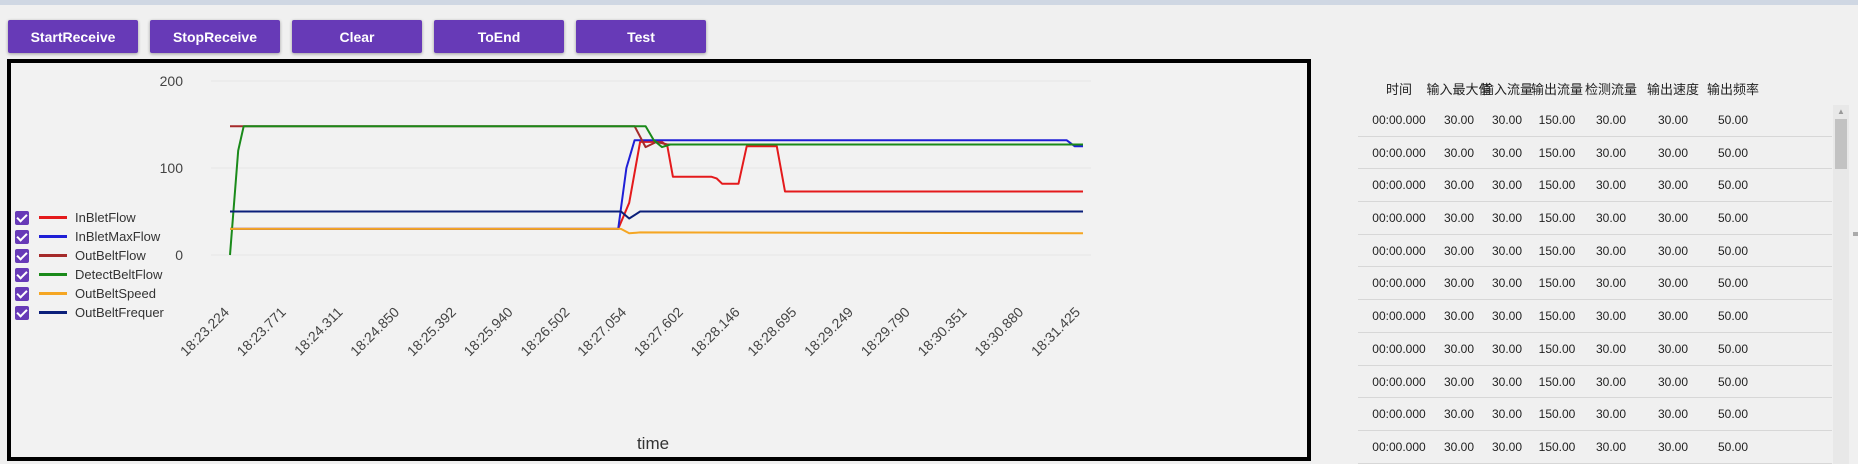 This screenshot has height=464, width=1858. What do you see at coordinates (488, 332) in the screenshot?
I see `x-tick-label: 18:25.940` at bounding box center [488, 332].